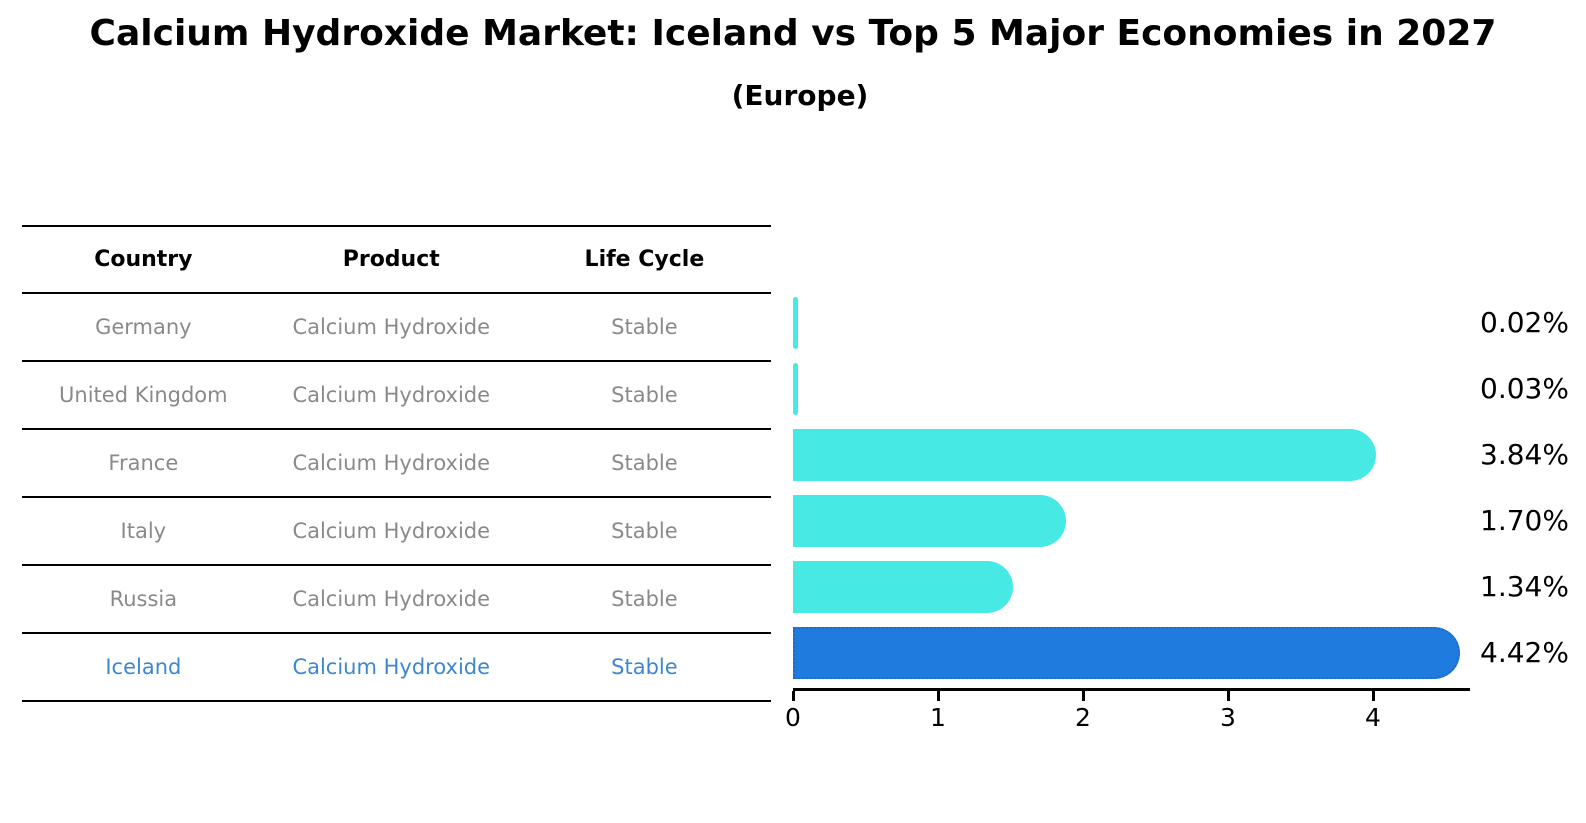  What do you see at coordinates (143, 667) in the screenshot?
I see `cell-country: Iceland` at bounding box center [143, 667].